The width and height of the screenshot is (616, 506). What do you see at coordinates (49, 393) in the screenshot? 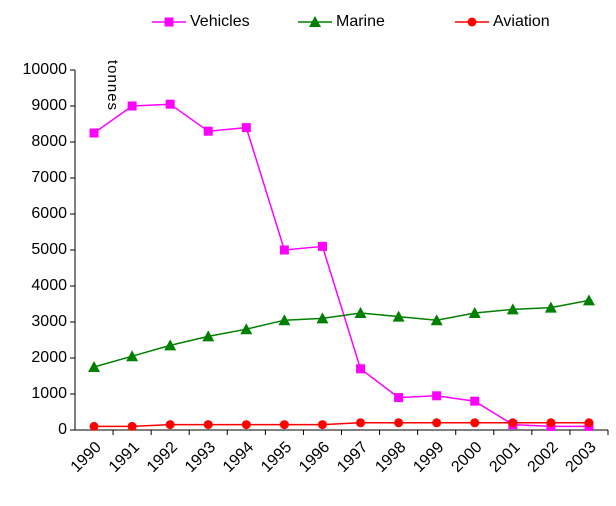
I see `y-tick-label: 1000` at bounding box center [49, 393].